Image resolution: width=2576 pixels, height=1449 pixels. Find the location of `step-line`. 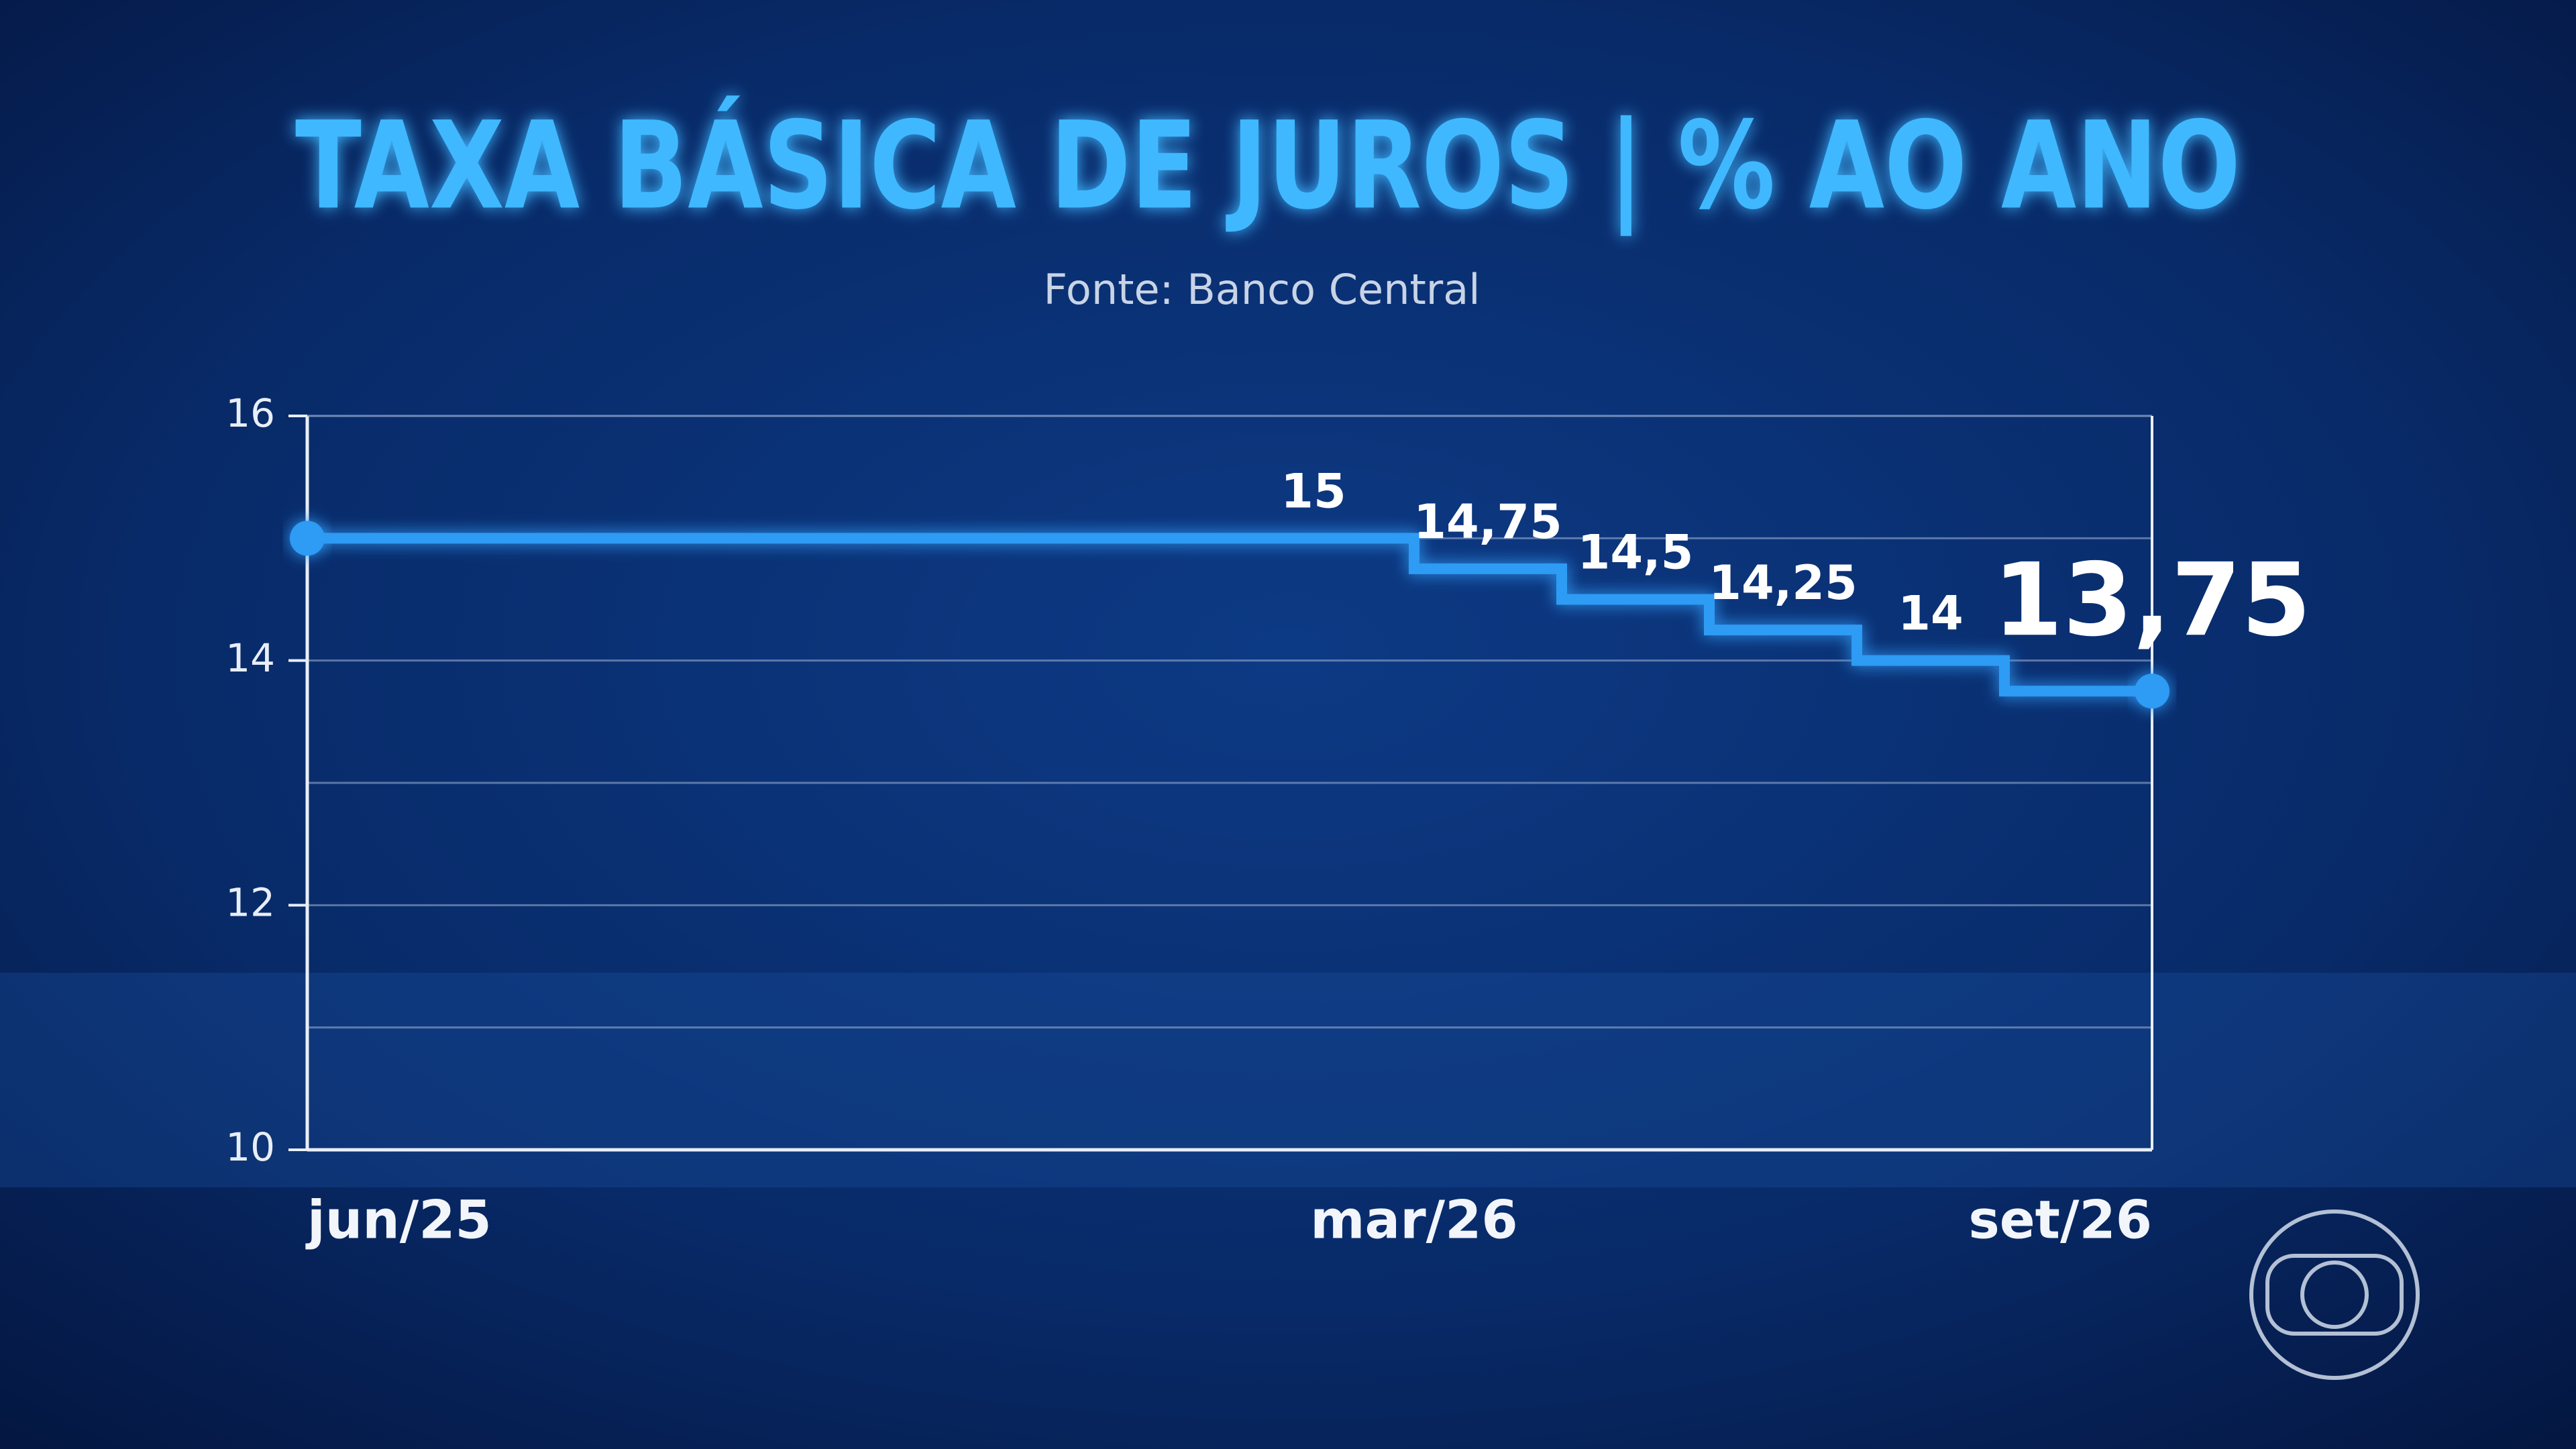

step-line is located at coordinates (1229, 615).